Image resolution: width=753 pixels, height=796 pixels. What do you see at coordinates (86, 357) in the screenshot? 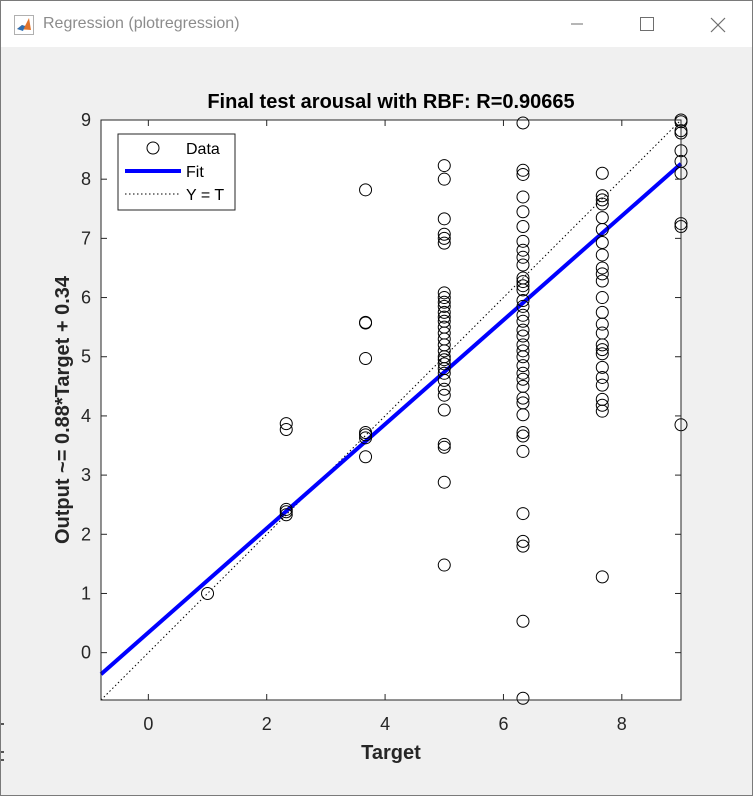
I see `y-tick-label: 5` at bounding box center [86, 357].